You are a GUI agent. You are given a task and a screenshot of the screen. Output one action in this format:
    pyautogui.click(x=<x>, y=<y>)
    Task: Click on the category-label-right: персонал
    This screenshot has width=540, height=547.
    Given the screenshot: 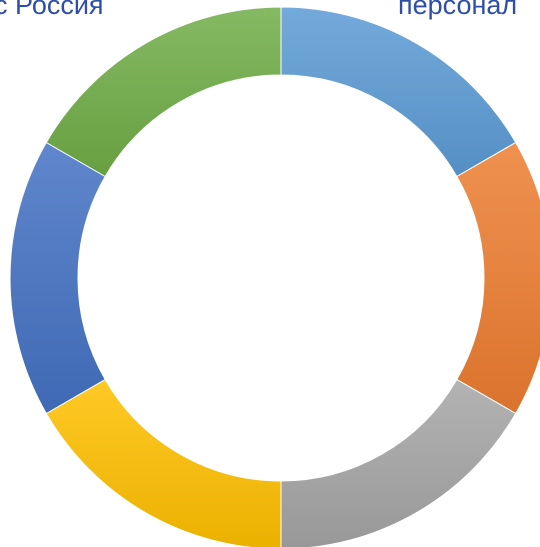 What is the action you would take?
    pyautogui.click(x=458, y=10)
    